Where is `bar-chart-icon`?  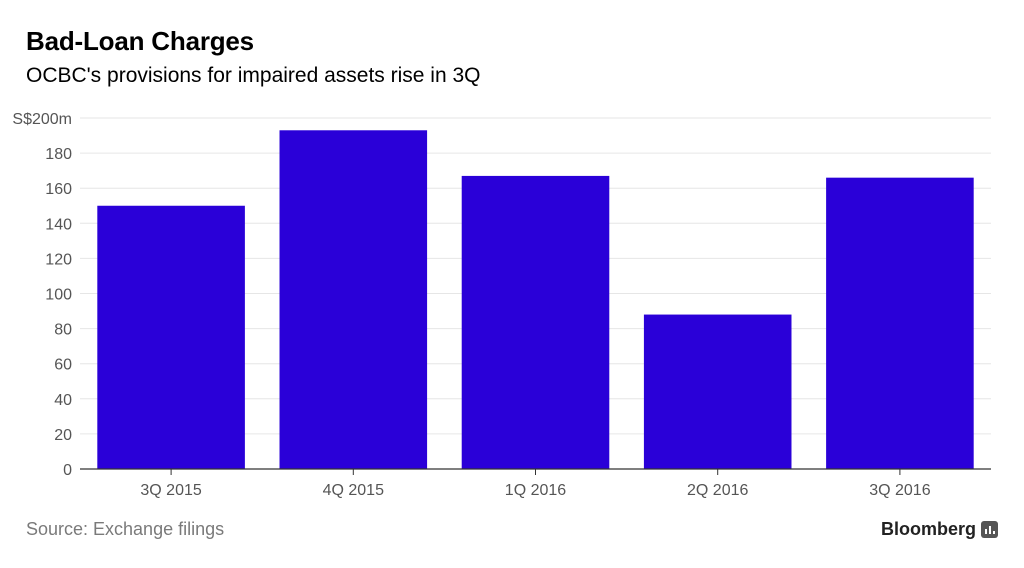 bar-chart-icon is located at coordinates (989, 529).